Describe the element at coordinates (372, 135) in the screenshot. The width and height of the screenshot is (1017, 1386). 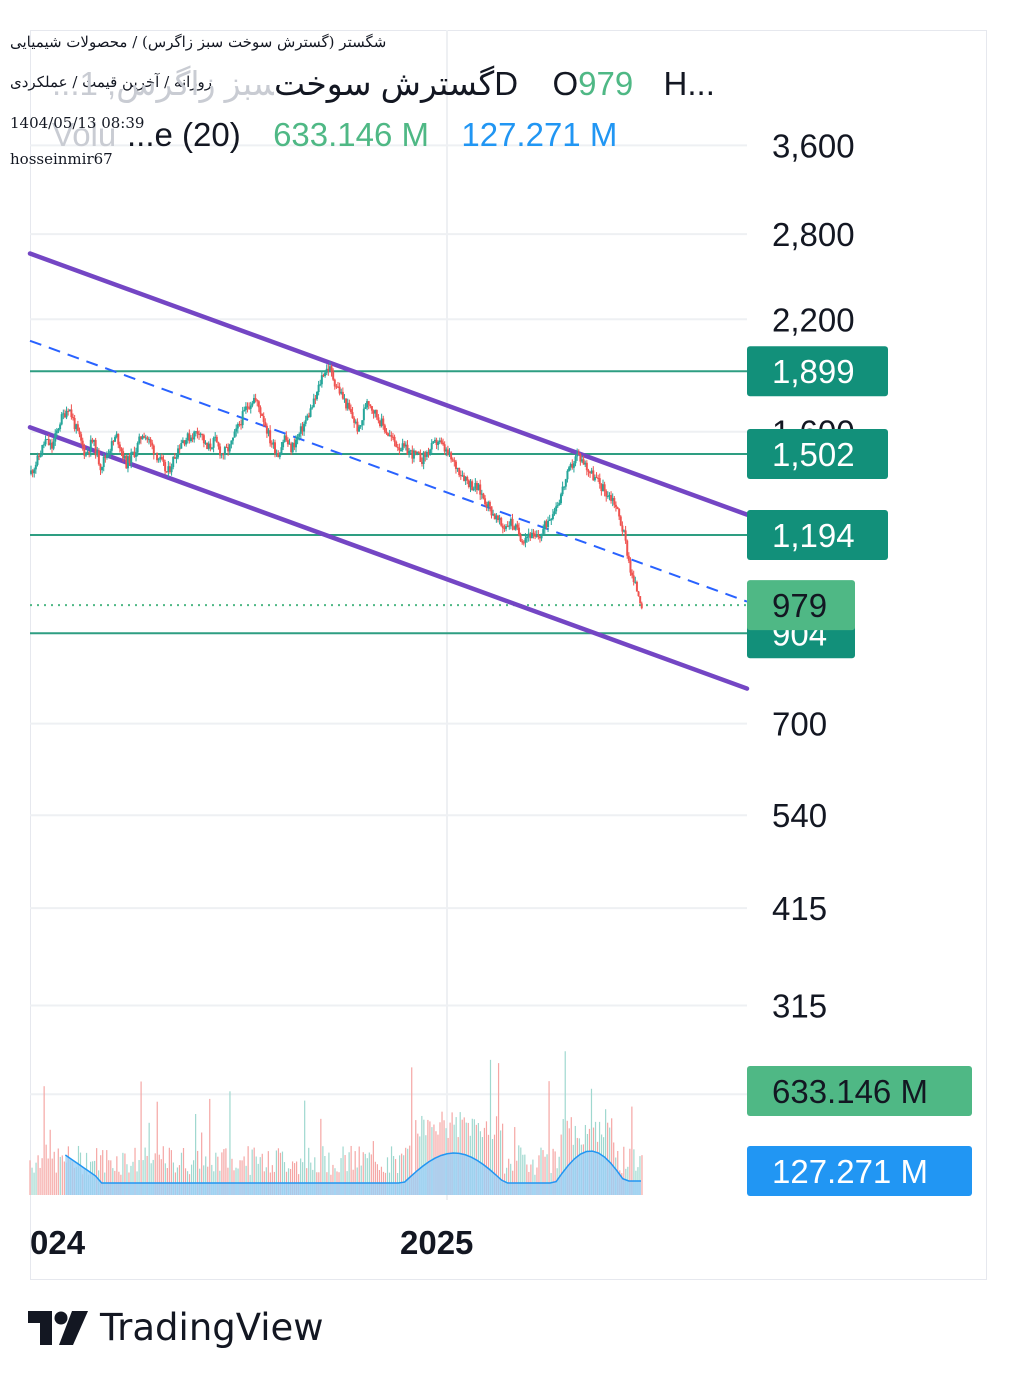
I see `volume-legend-row: ...e (20) 633.146 M 127.271 M` at that location.